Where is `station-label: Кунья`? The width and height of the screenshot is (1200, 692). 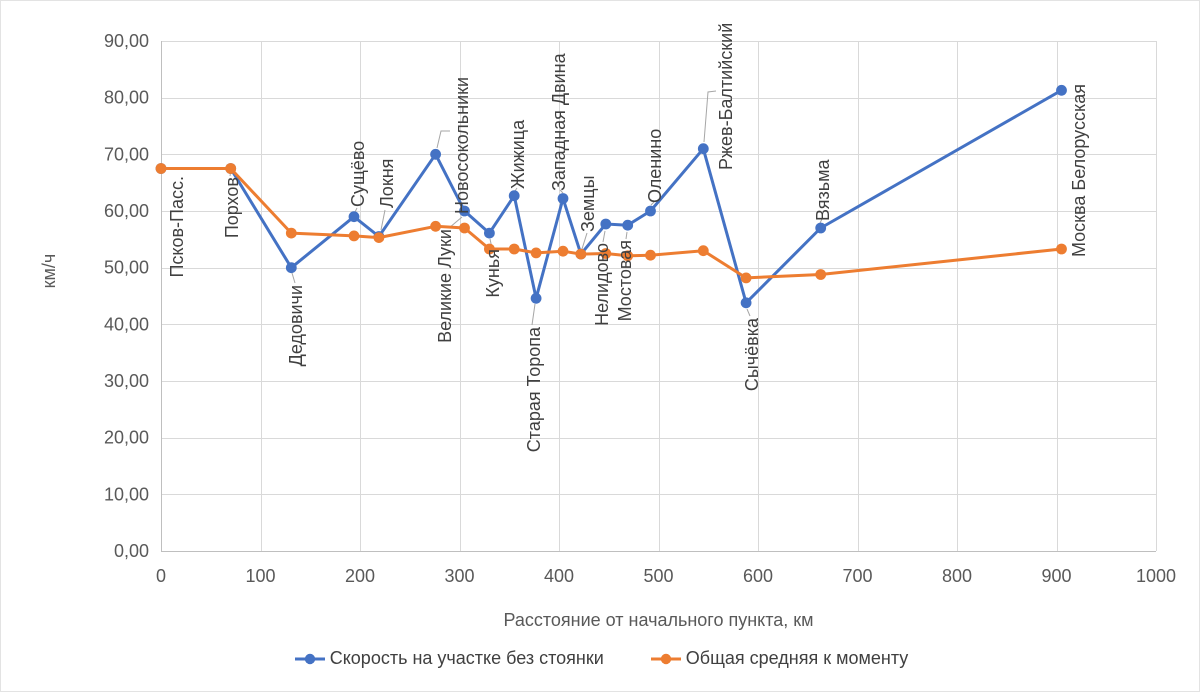 station-label: Кунья is located at coordinates (493, 273).